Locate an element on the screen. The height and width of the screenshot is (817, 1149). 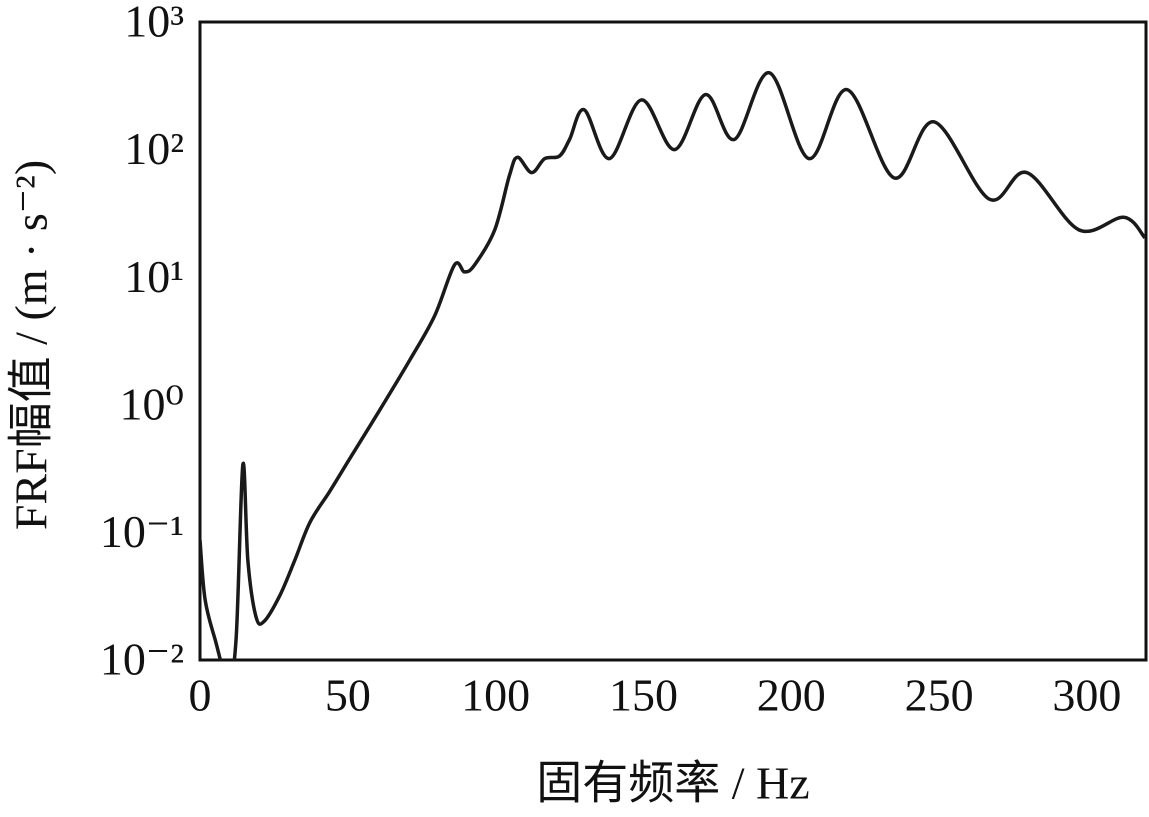
x-axis-label: 固有频率 / Hz is located at coordinates (672, 783).